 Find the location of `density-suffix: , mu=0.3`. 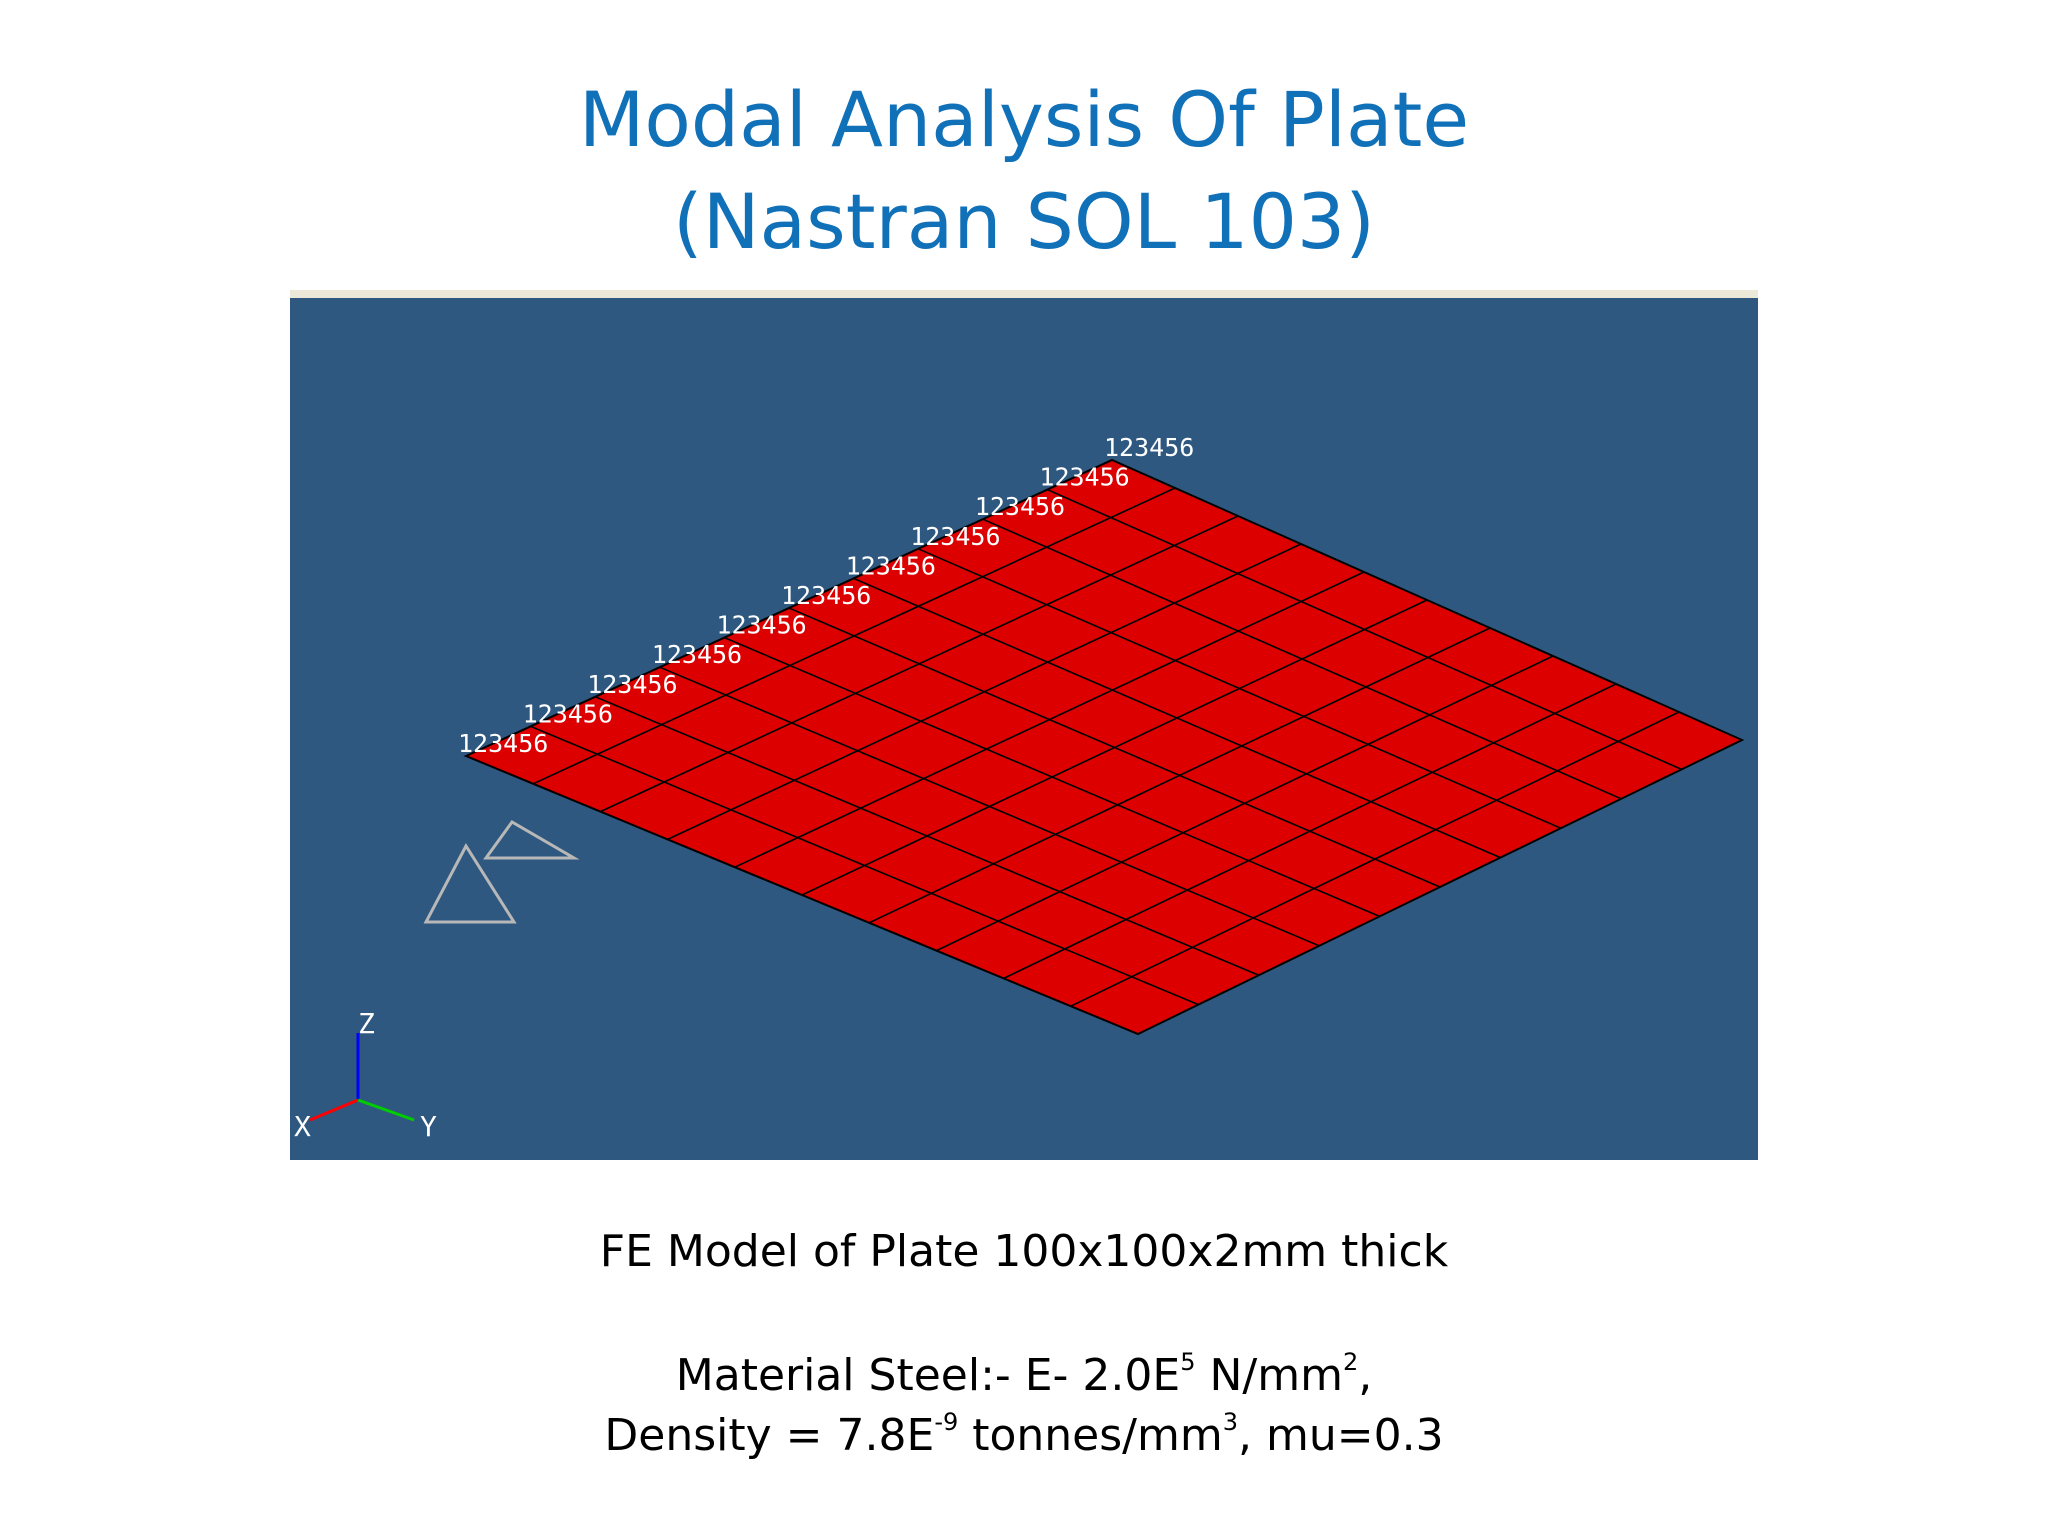

density-suffix: , mu=0.3 is located at coordinates (1341, 1435).